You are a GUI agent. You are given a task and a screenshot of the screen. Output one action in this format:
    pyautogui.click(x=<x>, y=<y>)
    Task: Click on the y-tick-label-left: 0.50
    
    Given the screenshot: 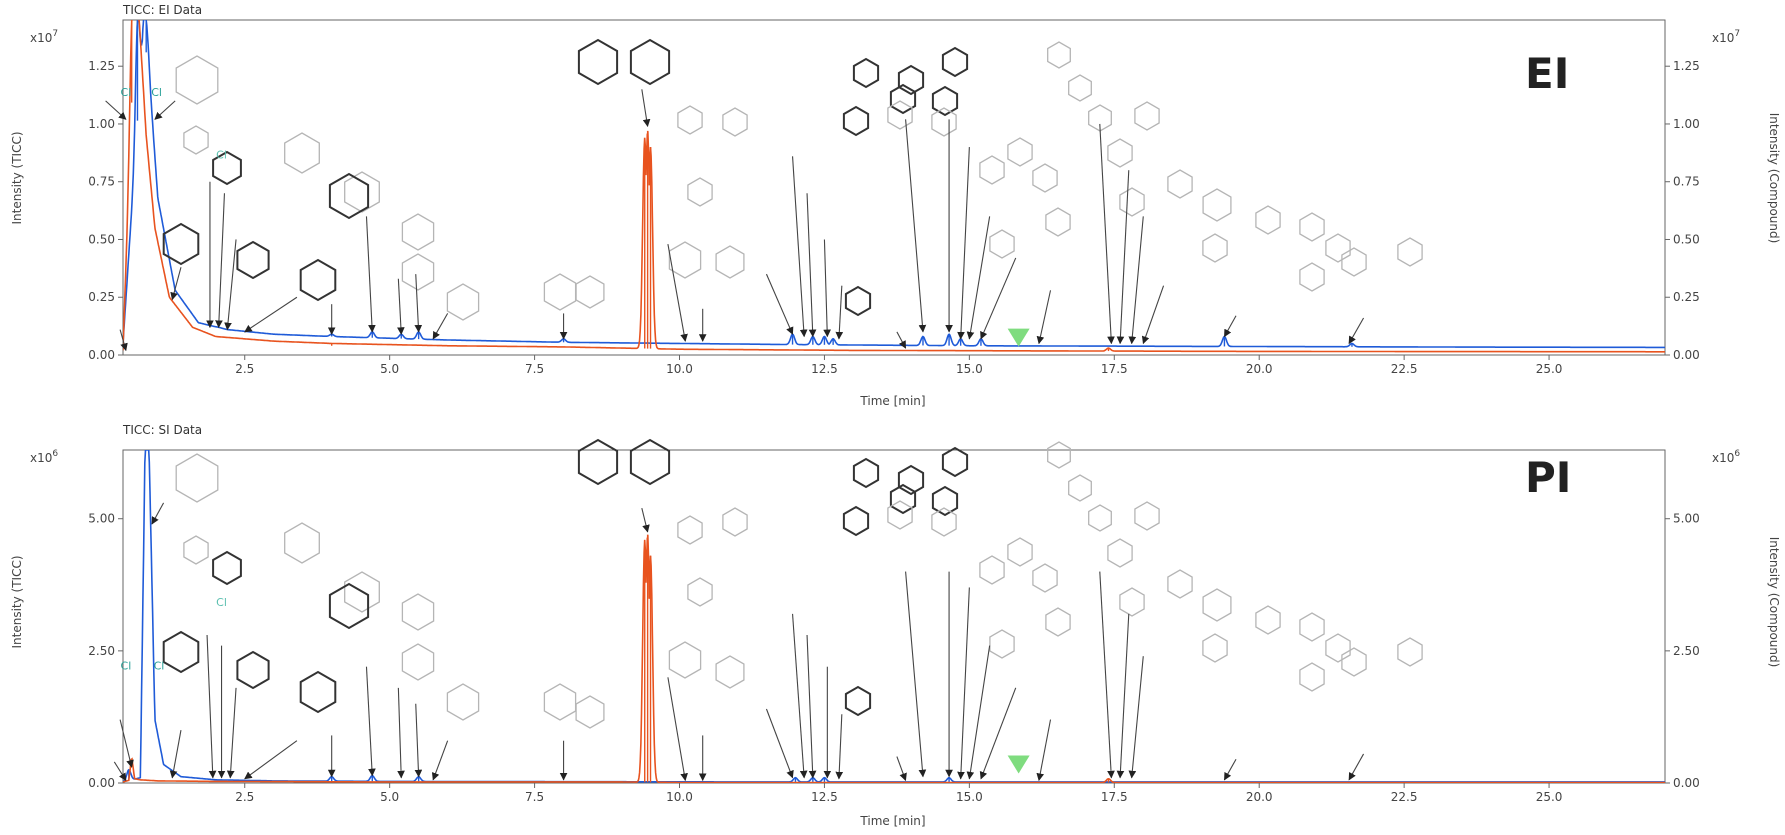 What is the action you would take?
    pyautogui.click(x=101, y=239)
    